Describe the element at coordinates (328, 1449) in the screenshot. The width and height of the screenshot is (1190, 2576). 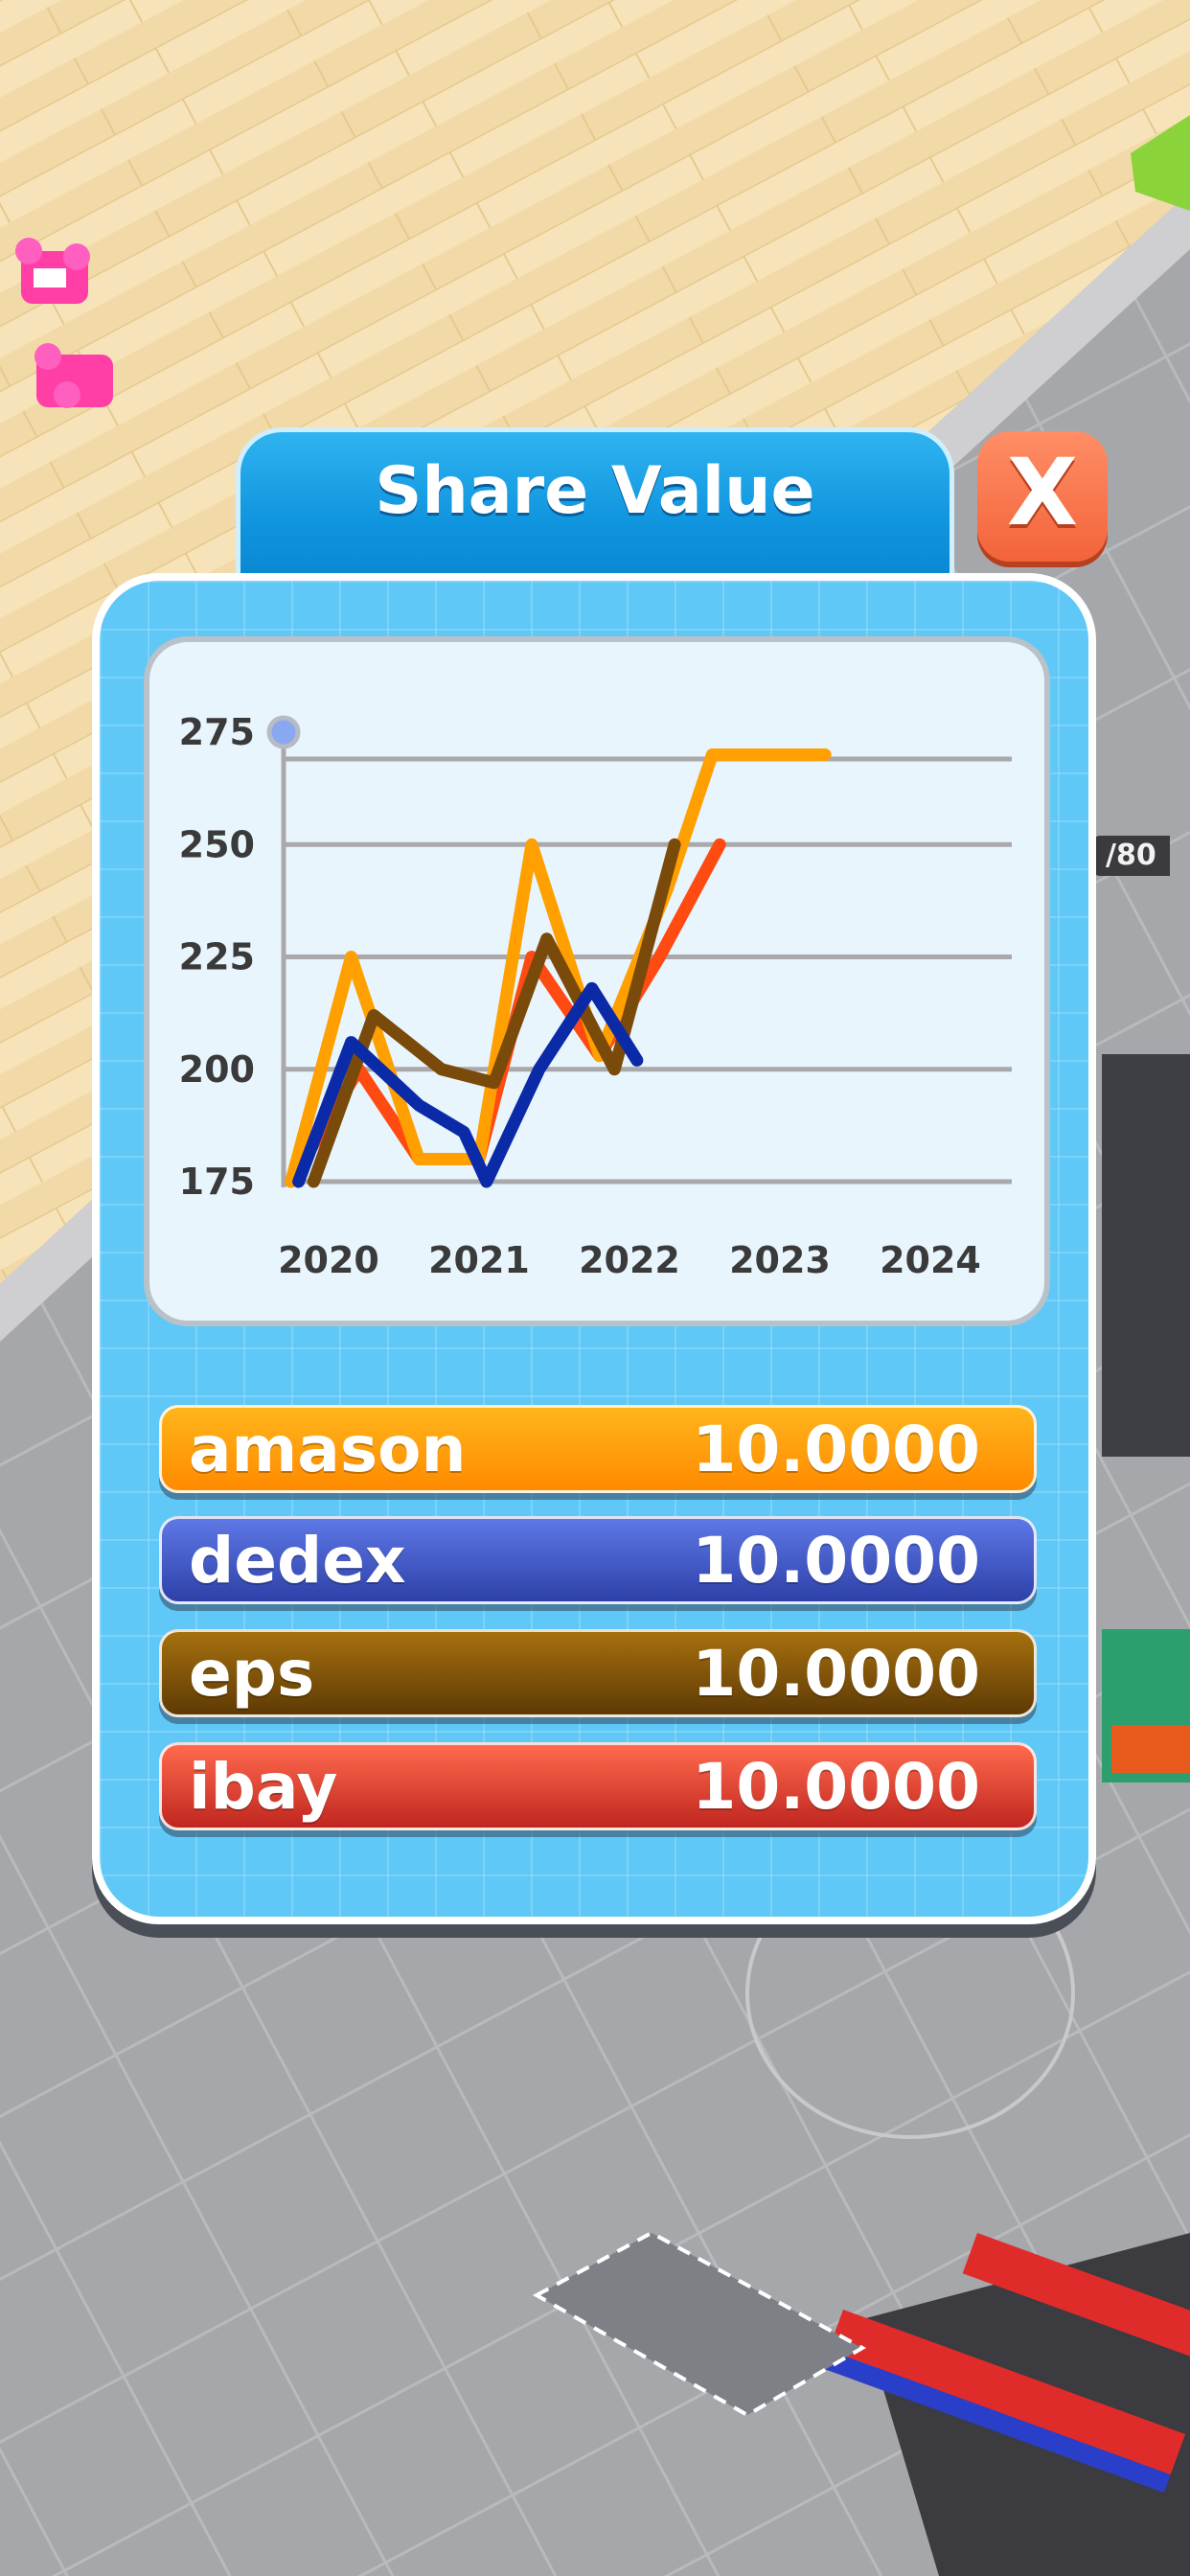
I see `legend-name: amason` at that location.